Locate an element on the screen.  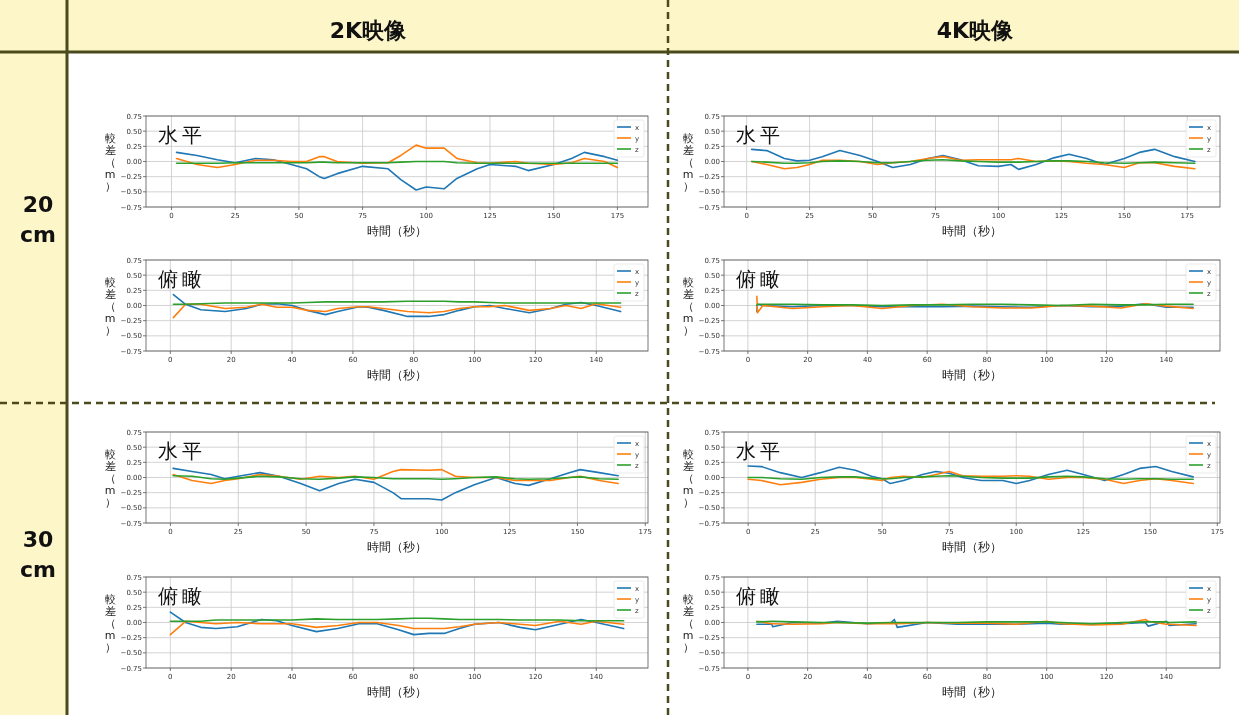
text: 20 cm is located at coordinates (38, 219).